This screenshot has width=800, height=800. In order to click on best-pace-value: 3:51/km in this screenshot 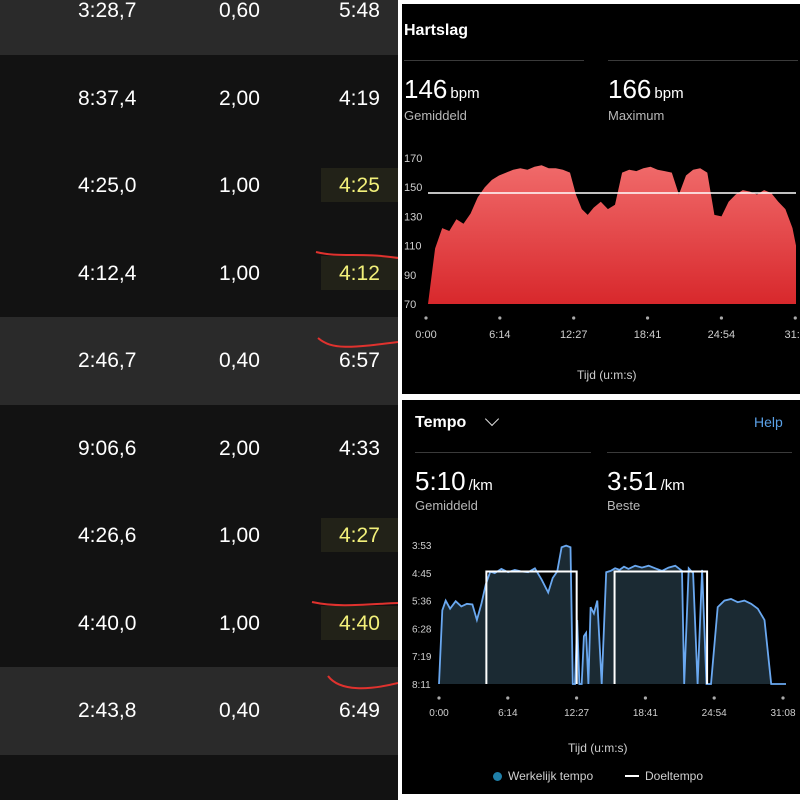, I will do `click(646, 481)`.